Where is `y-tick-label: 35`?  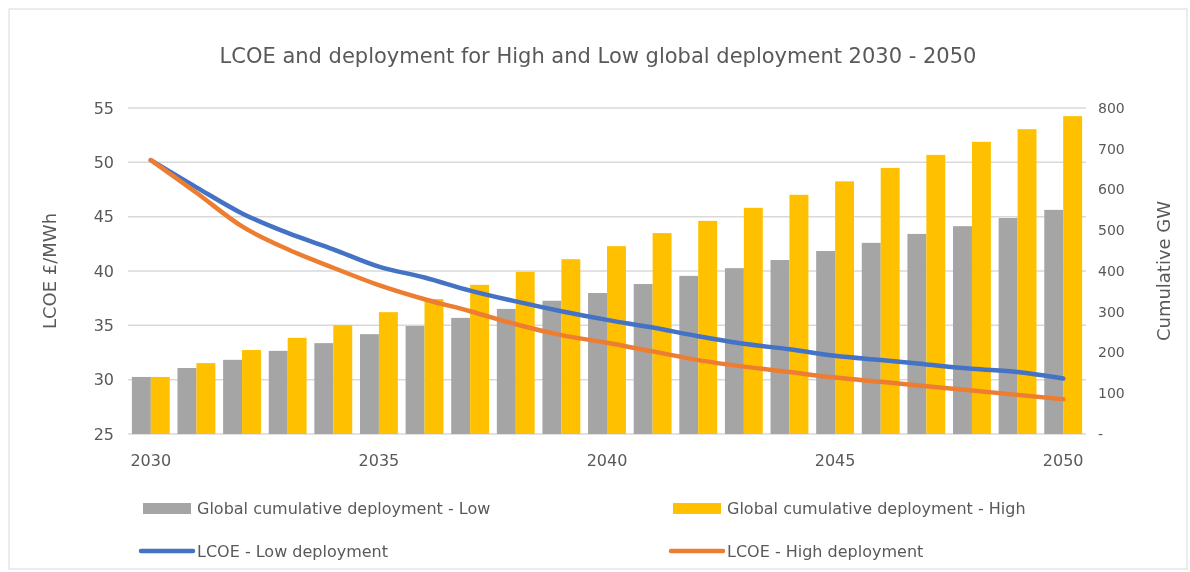
y-tick-label: 35 is located at coordinates (103, 325).